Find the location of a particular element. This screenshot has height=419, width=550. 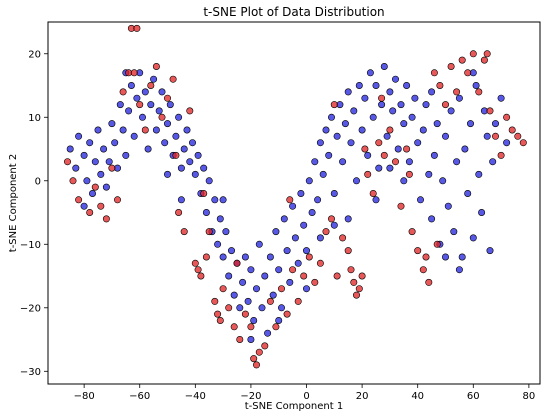

x-tick-label: −80 is located at coordinates (84, 396).